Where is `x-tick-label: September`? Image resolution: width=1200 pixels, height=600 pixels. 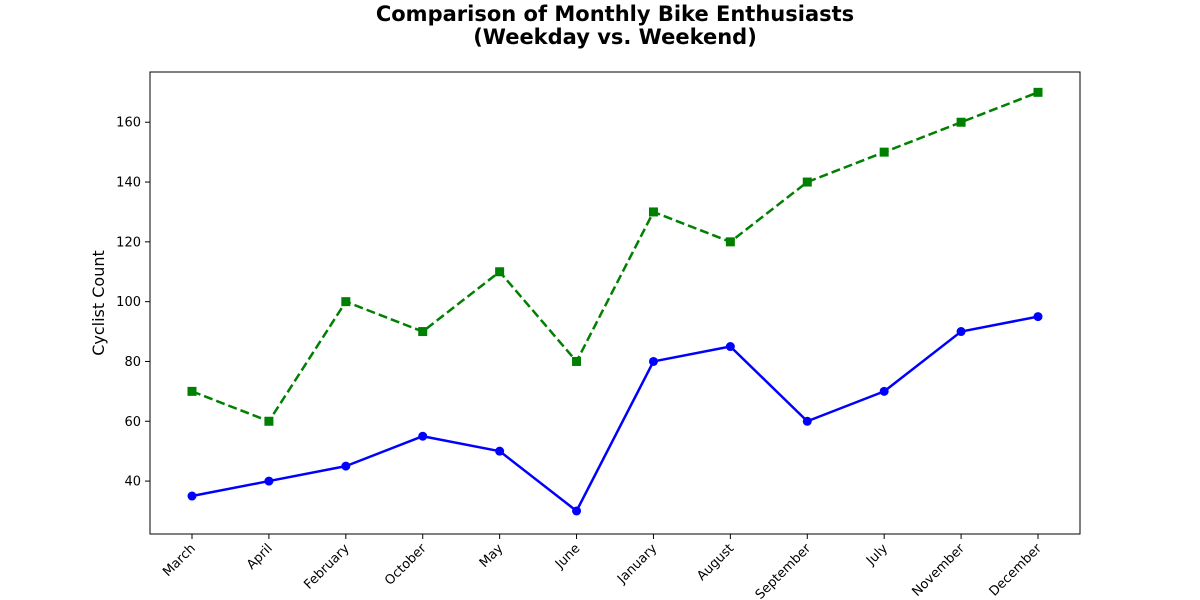 x-tick-label: September is located at coordinates (784, 570).